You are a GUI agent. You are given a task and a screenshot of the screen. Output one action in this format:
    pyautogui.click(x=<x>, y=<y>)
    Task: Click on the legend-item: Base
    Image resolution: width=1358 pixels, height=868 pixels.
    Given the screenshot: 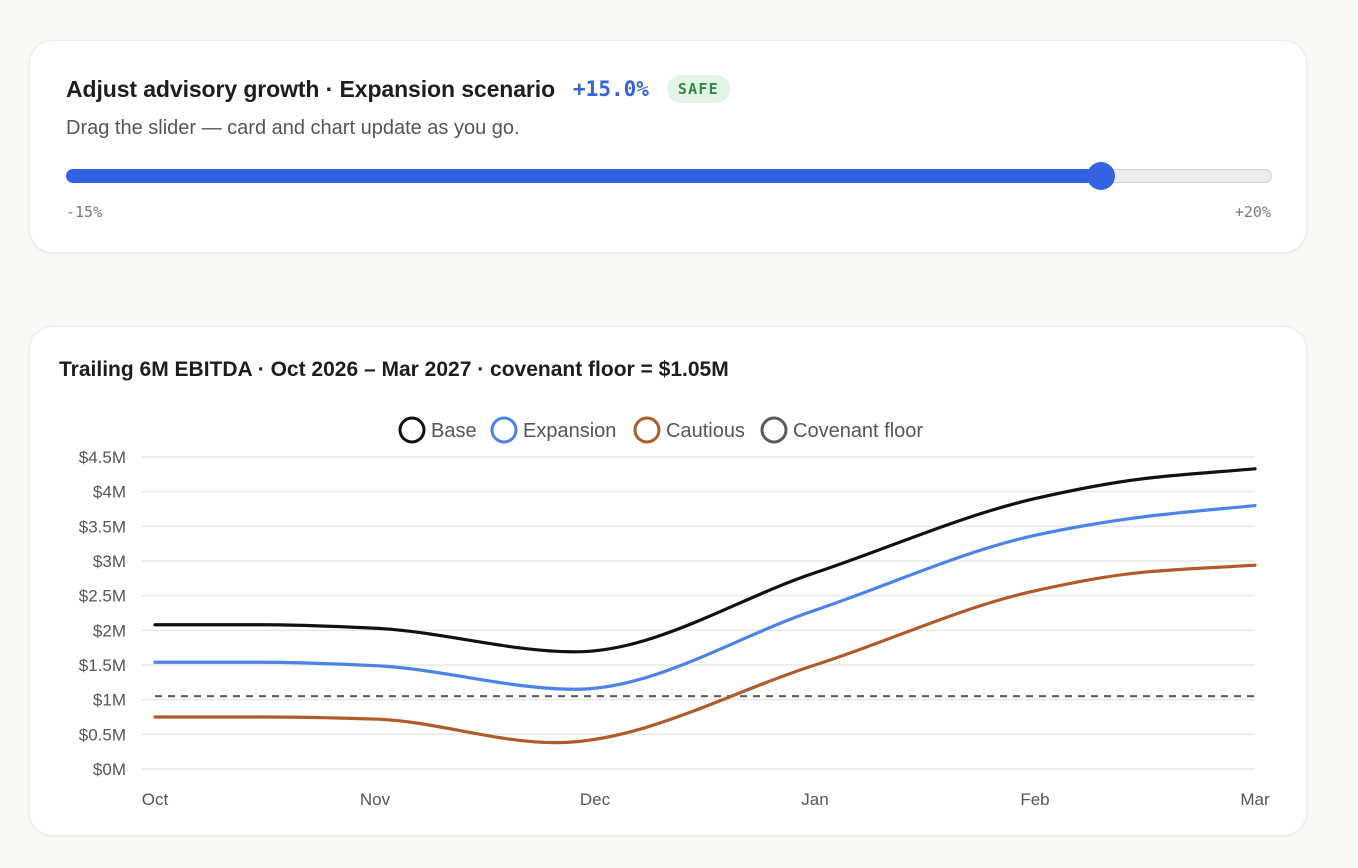 What is the action you would take?
    pyautogui.click(x=437, y=430)
    